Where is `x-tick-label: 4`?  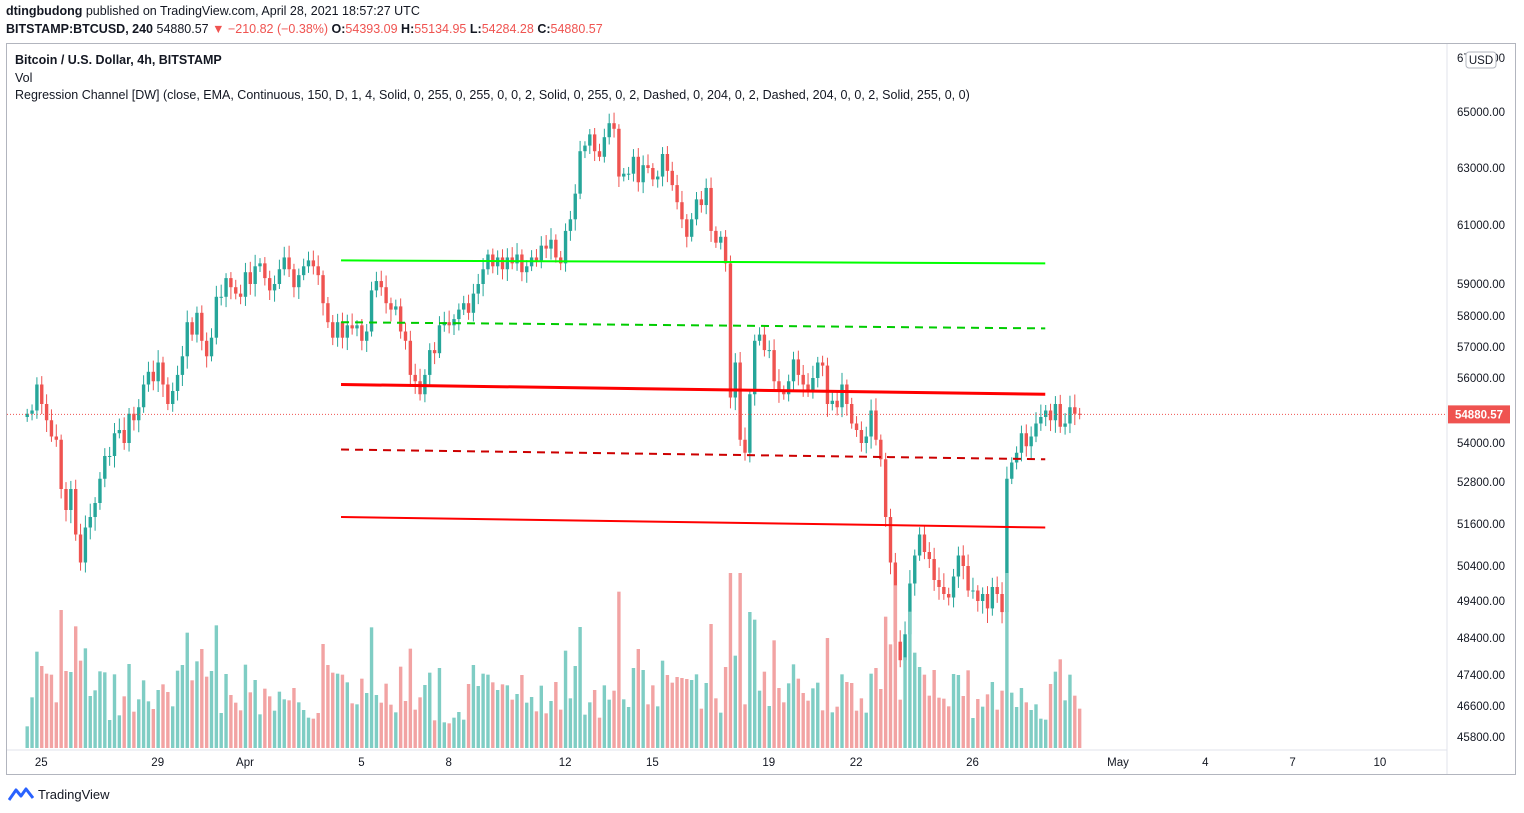
x-tick-label: 4 is located at coordinates (1205, 763).